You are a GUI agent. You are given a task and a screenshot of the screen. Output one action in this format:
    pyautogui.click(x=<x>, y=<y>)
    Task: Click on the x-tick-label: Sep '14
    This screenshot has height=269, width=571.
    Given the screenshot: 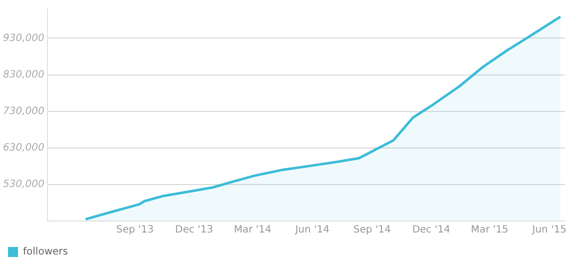 What is the action you would take?
    pyautogui.click(x=372, y=230)
    